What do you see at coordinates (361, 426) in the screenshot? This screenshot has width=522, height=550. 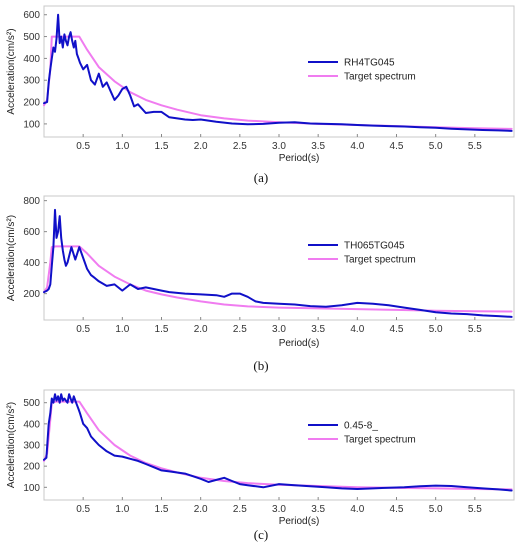 I see `legend-label: 0.45-8_` at bounding box center [361, 426].